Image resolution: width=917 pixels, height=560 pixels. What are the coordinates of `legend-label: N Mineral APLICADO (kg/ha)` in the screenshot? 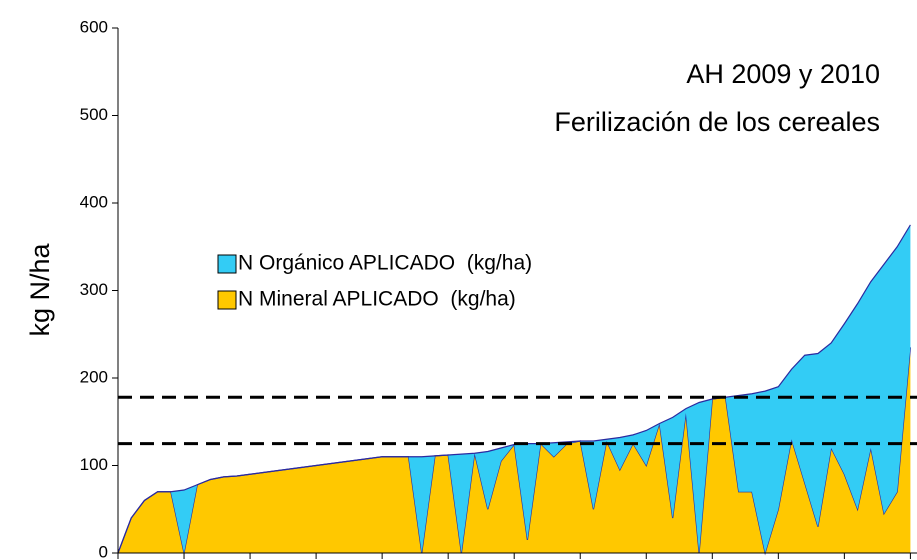 It's located at (377, 299).